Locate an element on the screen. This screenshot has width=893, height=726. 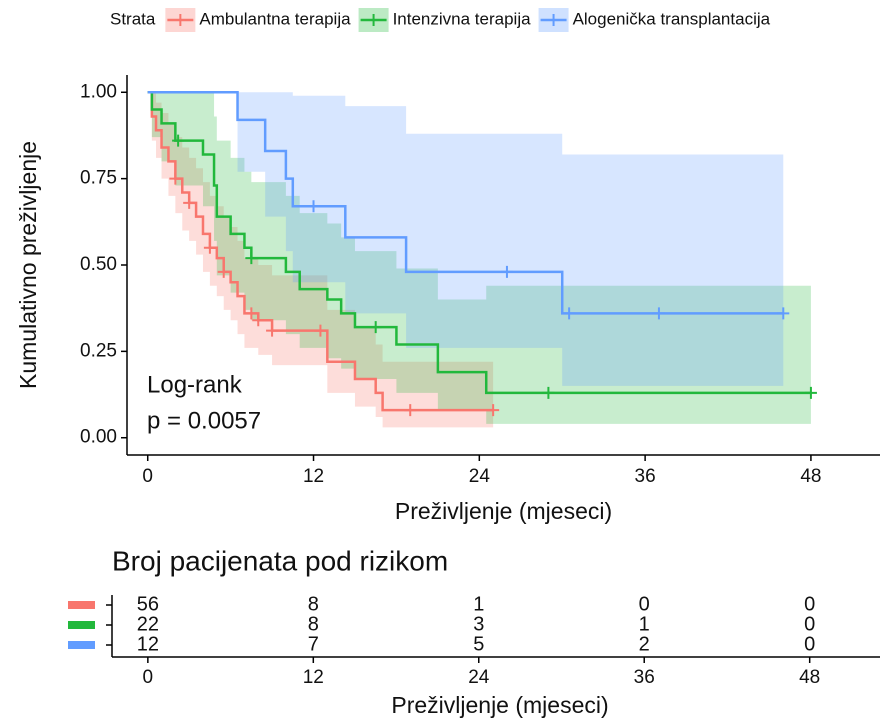
y-tick-label: 0.00 is located at coordinates (98, 437).